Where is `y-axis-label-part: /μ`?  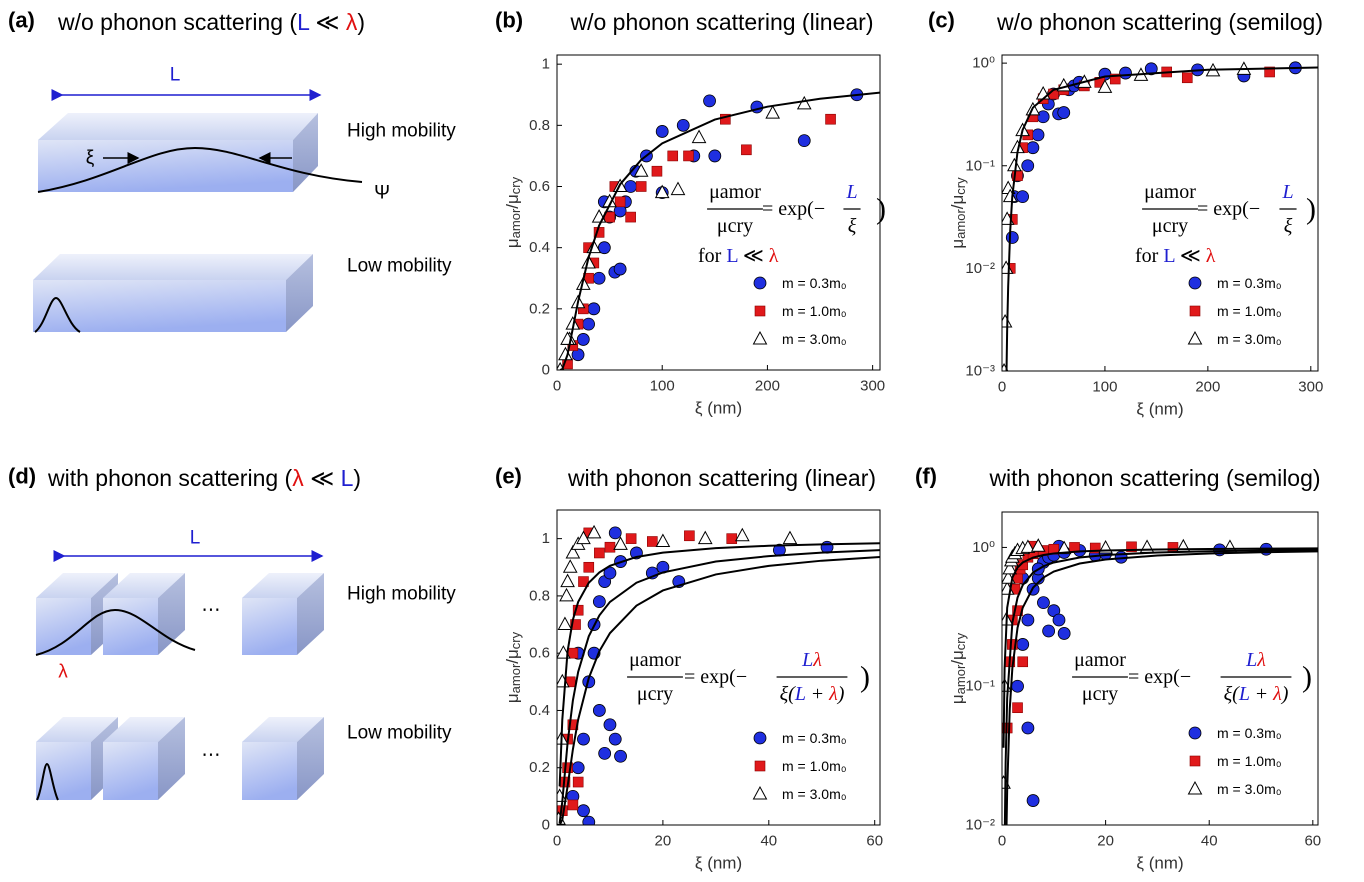 y-axis-label-part: /μ is located at coordinates (512, 201).